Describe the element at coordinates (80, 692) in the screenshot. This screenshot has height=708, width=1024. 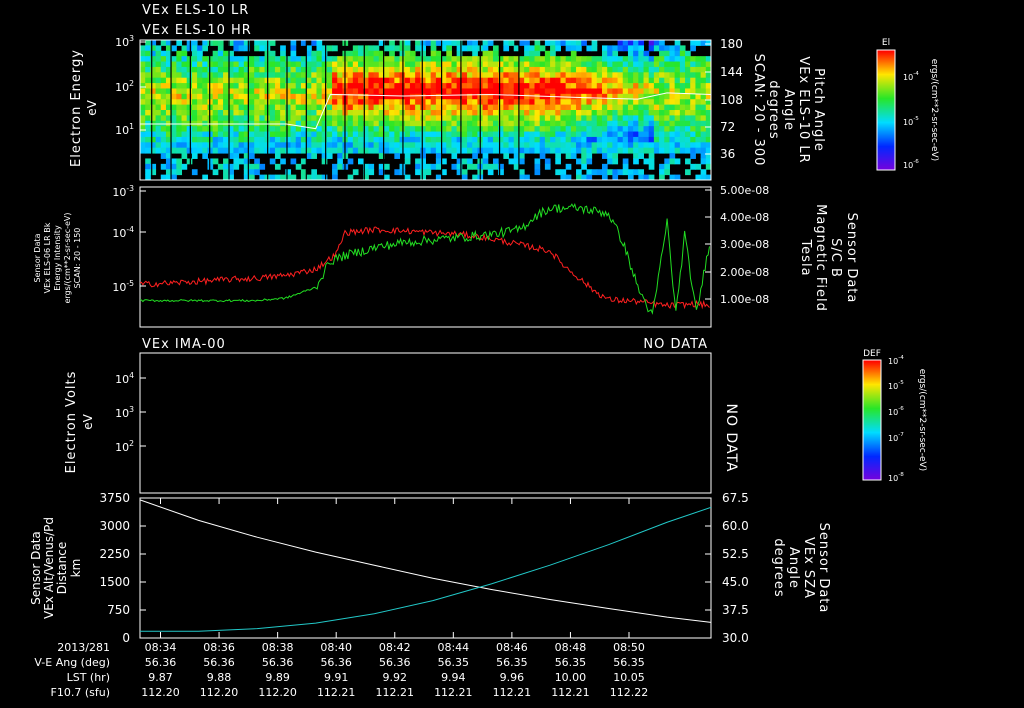
I see `time-row-label: F10.7 (sfu)` at that location.